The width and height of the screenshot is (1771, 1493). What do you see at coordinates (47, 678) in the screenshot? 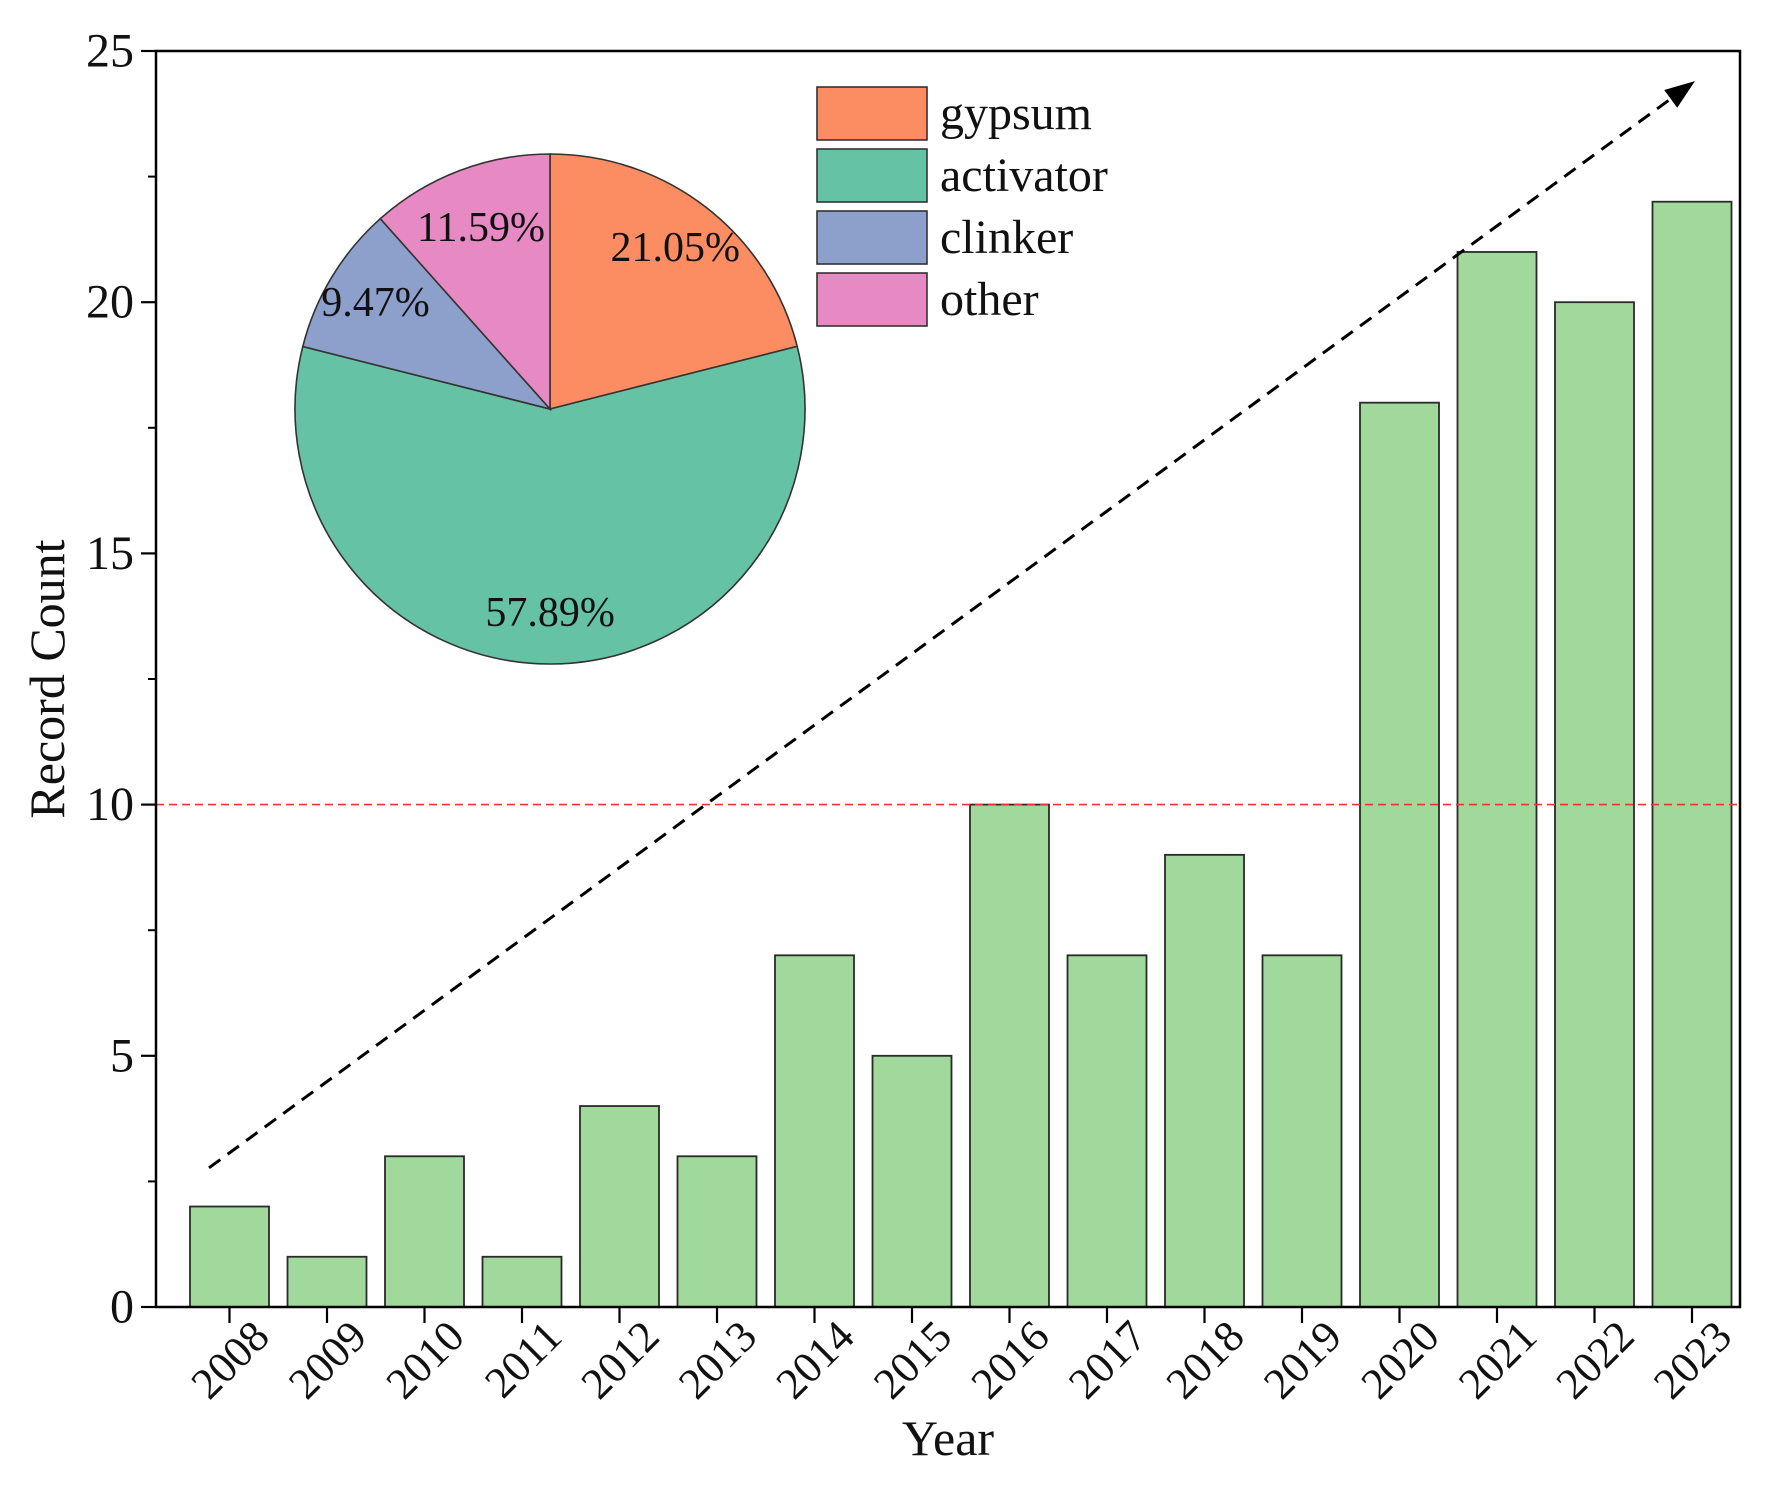
I see `y-axis-title: Record Count` at bounding box center [47, 678].